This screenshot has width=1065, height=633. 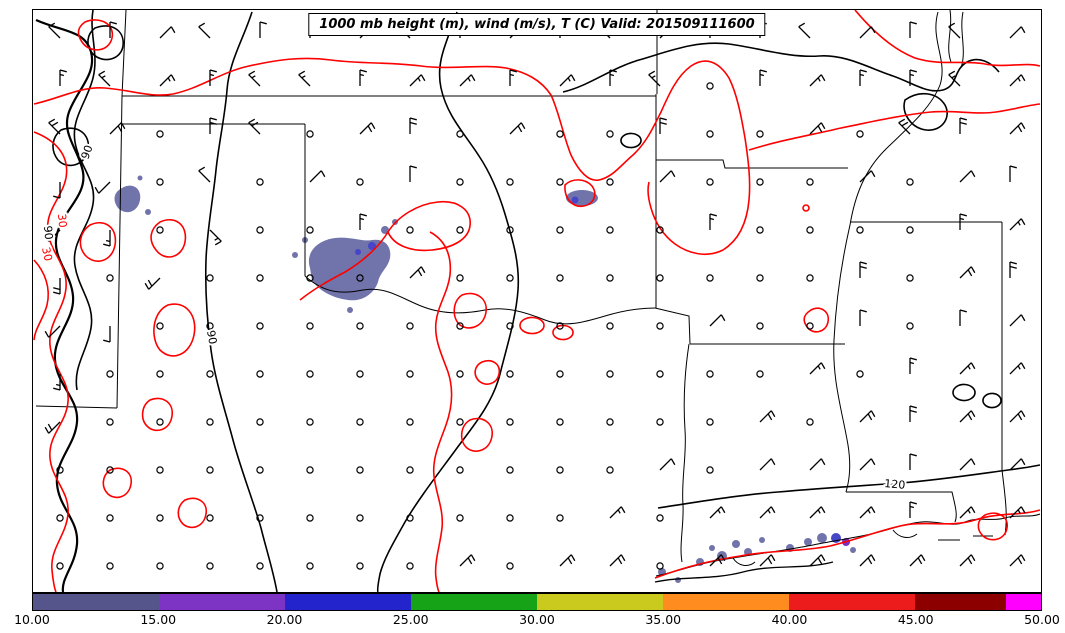 I want to click on state-border-sabine, so click(x=685, y=453).